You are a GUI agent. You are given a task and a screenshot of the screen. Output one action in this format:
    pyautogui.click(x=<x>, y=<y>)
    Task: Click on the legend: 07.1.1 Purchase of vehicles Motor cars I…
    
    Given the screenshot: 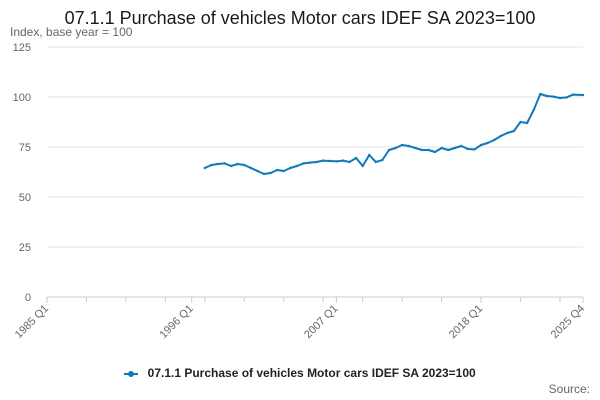 What is the action you would take?
    pyautogui.click(x=300, y=373)
    